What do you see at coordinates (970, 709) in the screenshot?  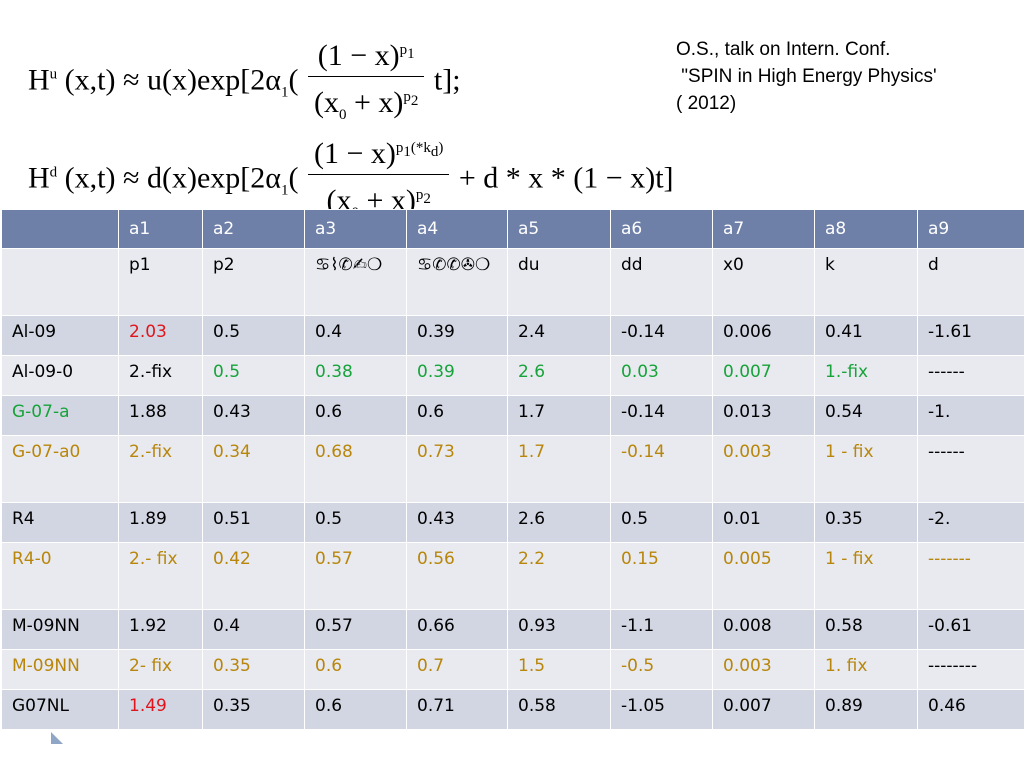 I see `table-cell: 0.46` at bounding box center [970, 709].